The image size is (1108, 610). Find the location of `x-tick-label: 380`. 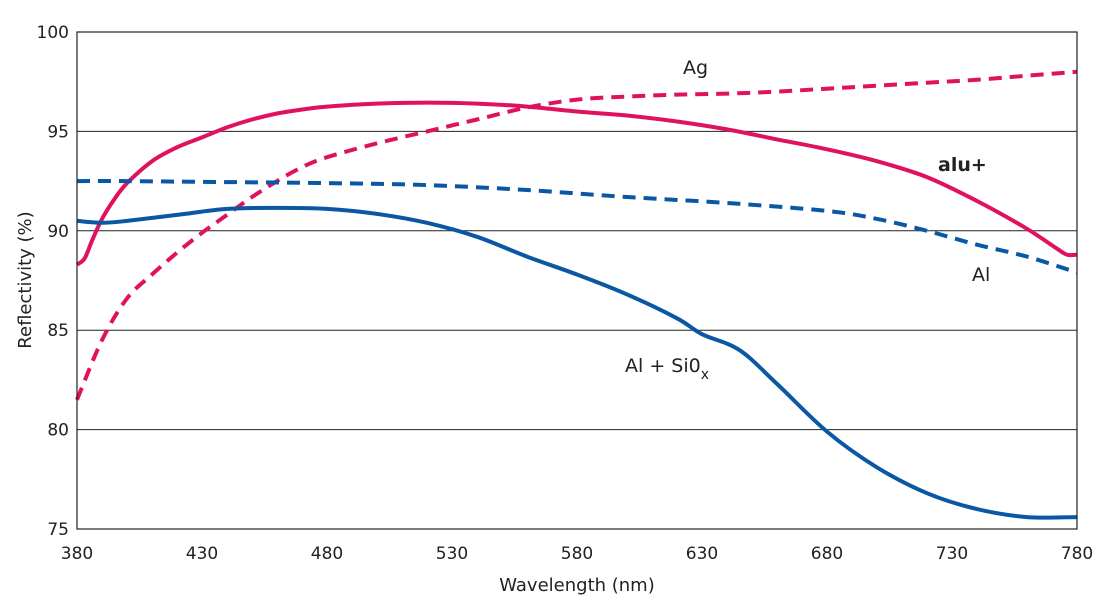

x-tick-label: 380 is located at coordinates (77, 554).